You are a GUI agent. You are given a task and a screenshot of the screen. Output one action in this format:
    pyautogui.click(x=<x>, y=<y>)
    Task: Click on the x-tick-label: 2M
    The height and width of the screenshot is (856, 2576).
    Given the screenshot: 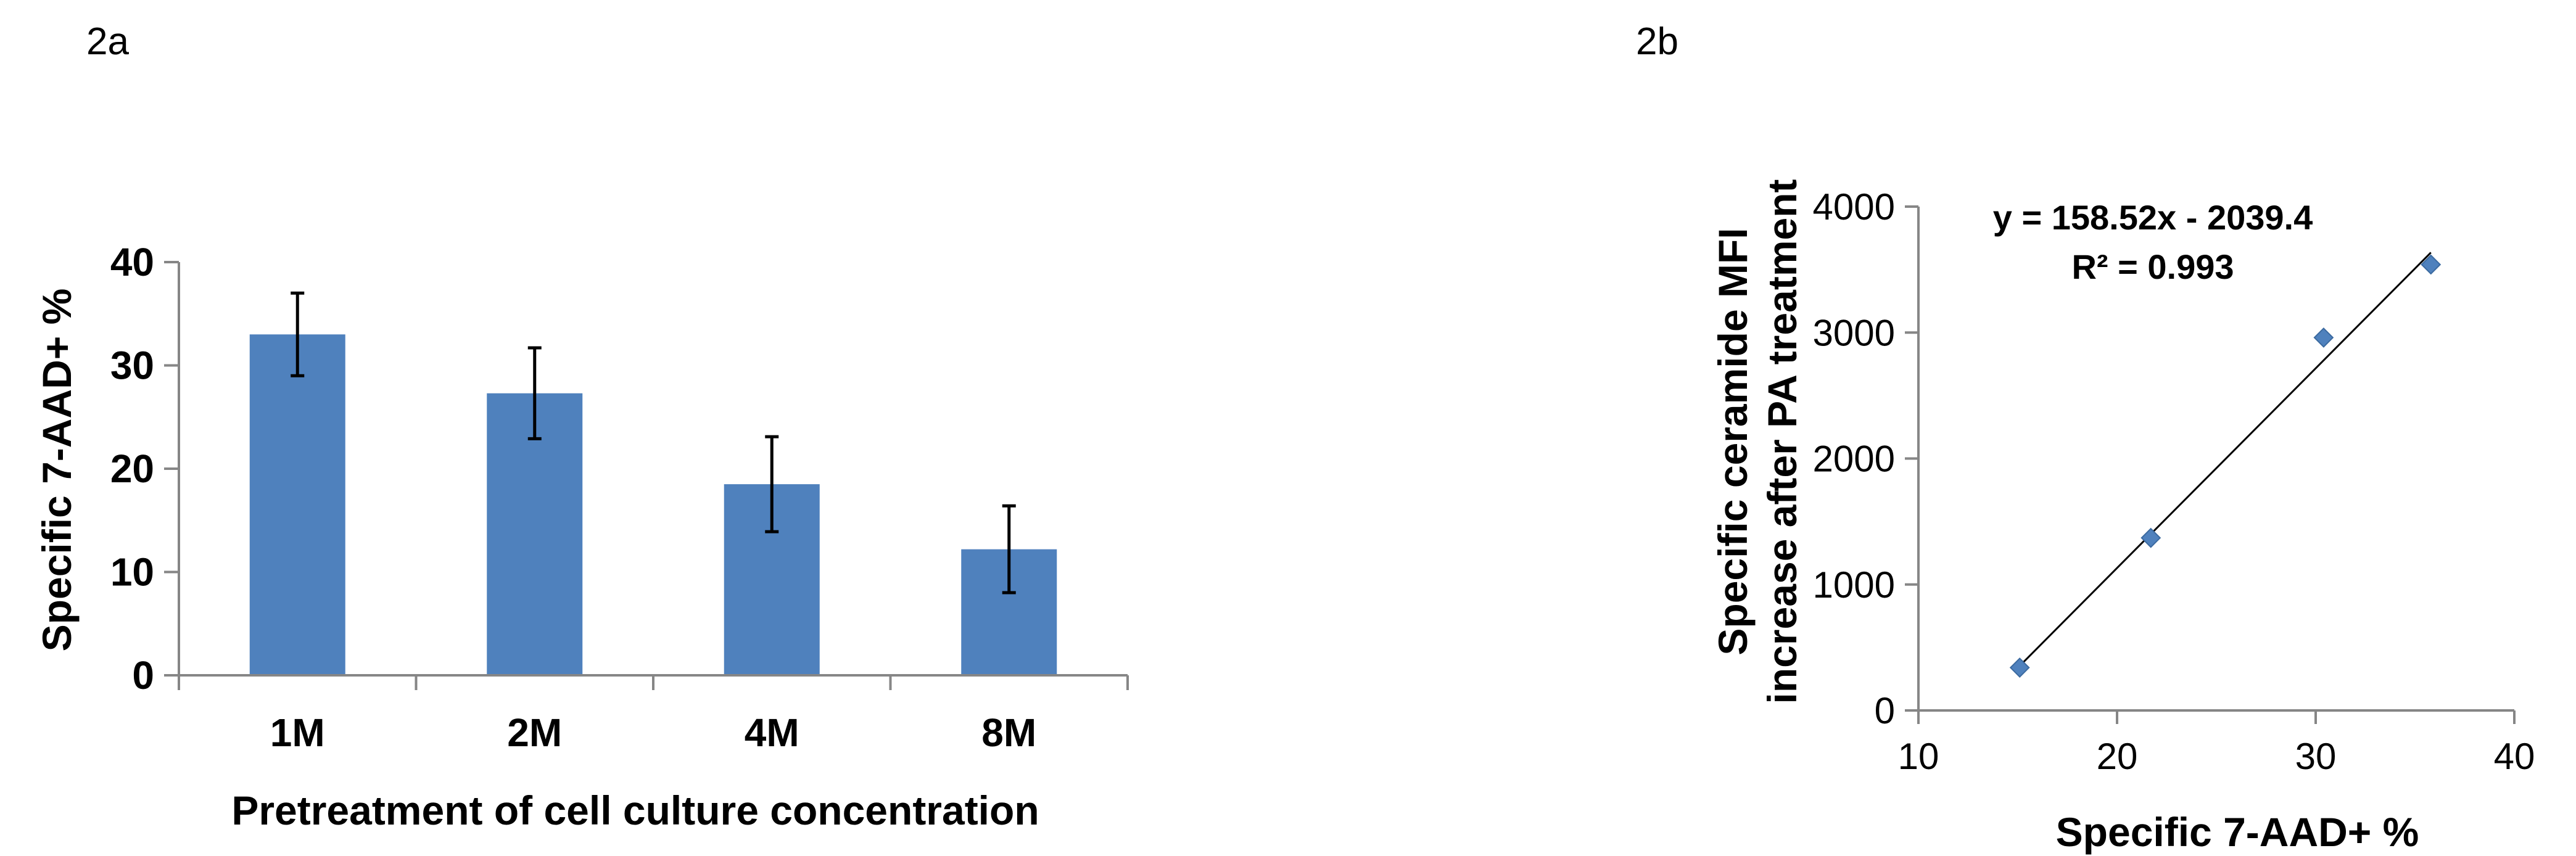 What is the action you would take?
    pyautogui.click(x=534, y=732)
    